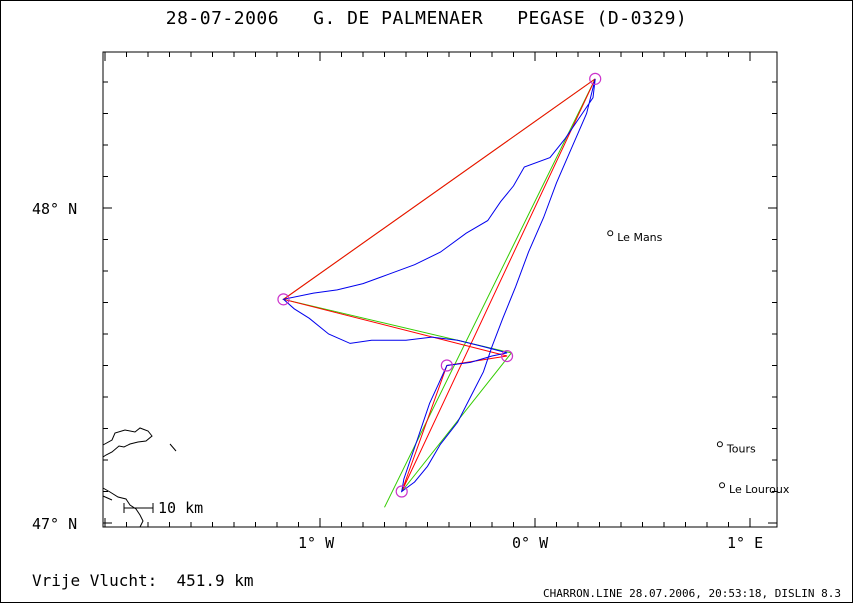 Image resolution: width=853 pixels, height=603 pixels. I want to click on city-markers: Le Mans Tours Le Louroux, so click(698, 363).